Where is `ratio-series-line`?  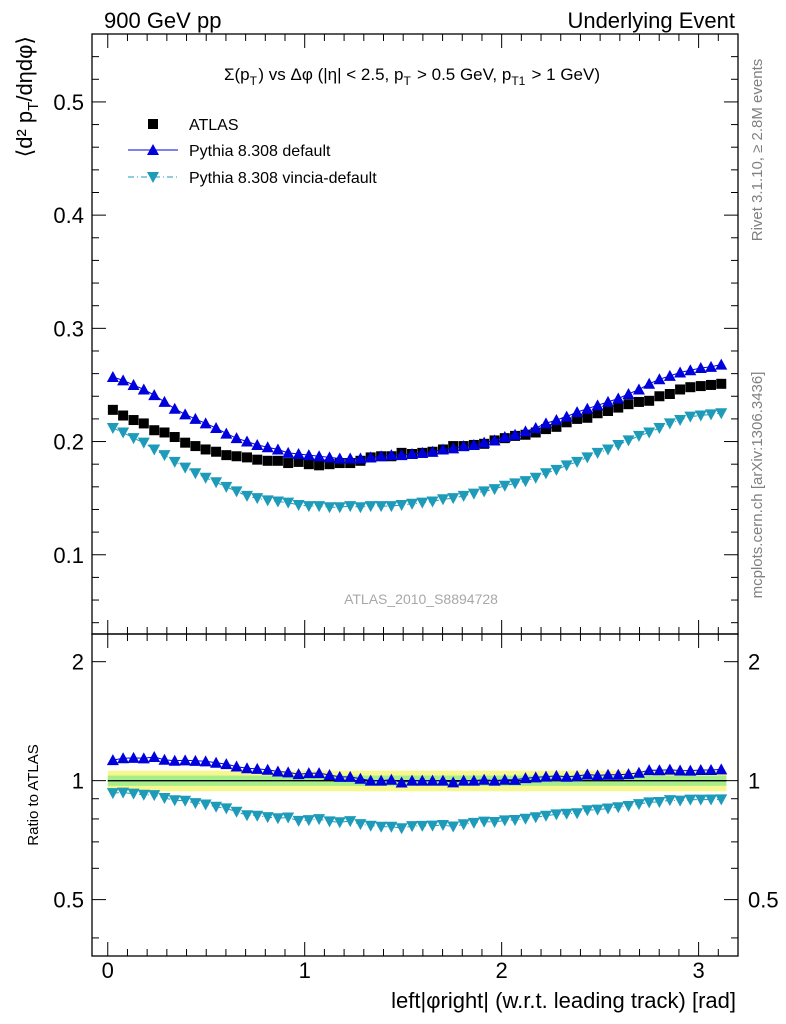 ratio-series-line is located at coordinates (417, 810).